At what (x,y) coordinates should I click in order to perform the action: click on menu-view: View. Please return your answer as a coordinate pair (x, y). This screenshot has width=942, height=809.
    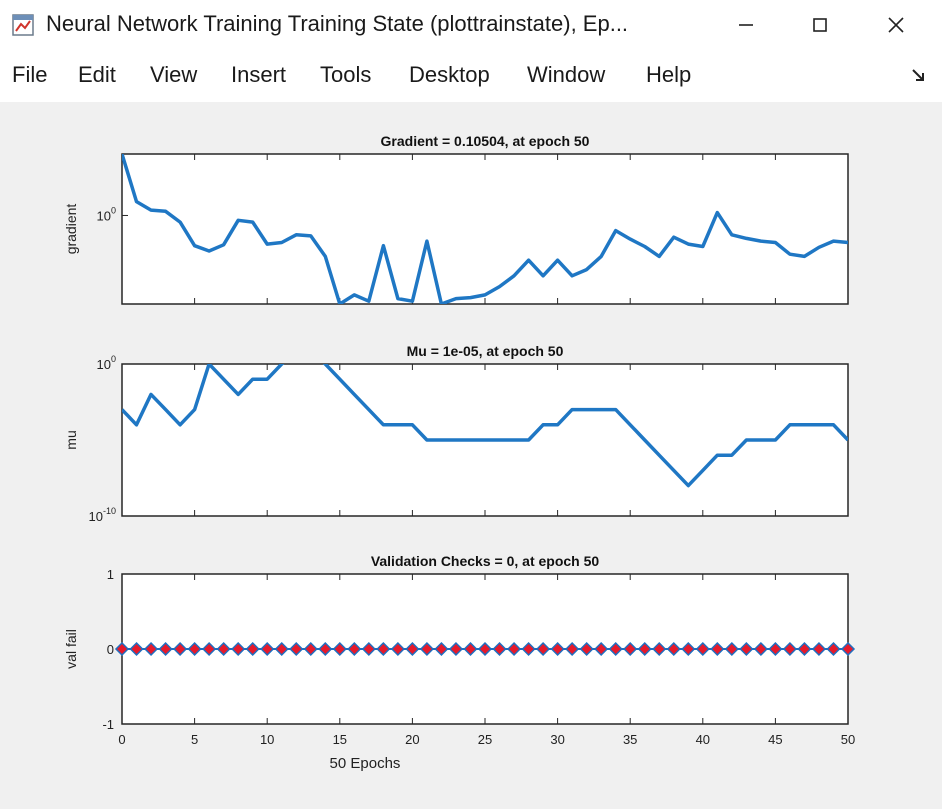
    Looking at the image, I should click on (174, 74).